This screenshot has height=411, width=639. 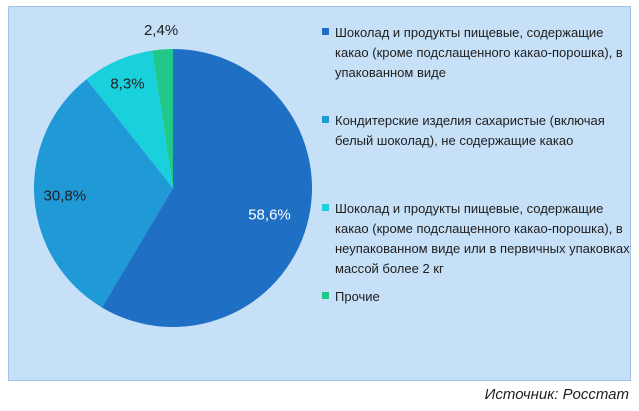 What do you see at coordinates (162, 118) in the screenshot?
I see `slice-other` at bounding box center [162, 118].